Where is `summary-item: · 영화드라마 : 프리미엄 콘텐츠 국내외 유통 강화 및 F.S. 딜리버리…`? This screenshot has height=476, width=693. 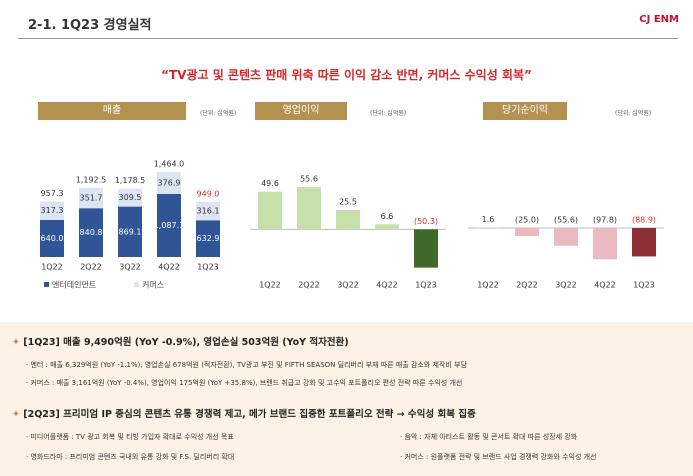 summary-item: · 영화드라마 : 프리미엄 콘텐츠 국내외 유통 강화 및 F.S. 딜리버리… is located at coordinates (130, 457).